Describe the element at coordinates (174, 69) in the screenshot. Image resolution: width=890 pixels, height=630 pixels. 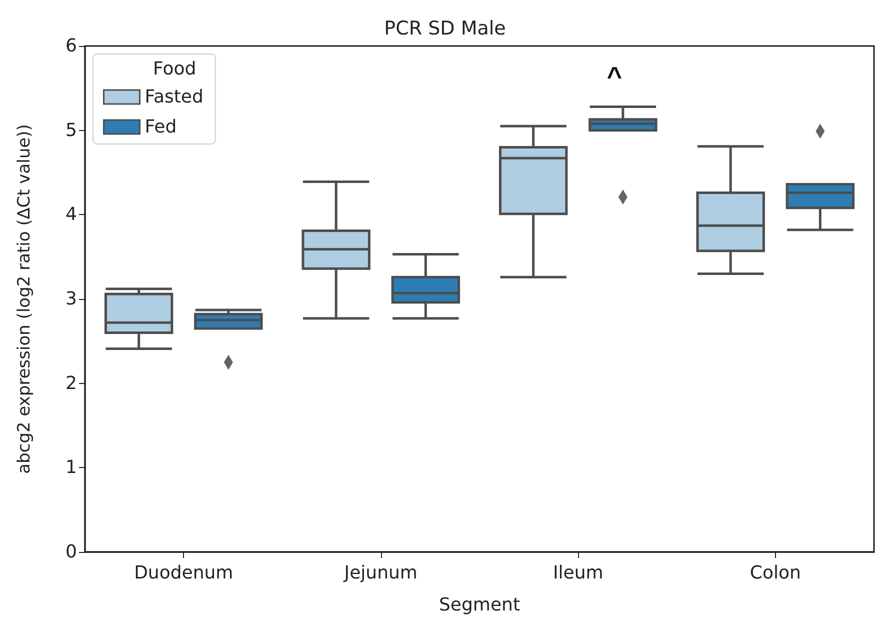
I see `legend-title: Food` at that location.